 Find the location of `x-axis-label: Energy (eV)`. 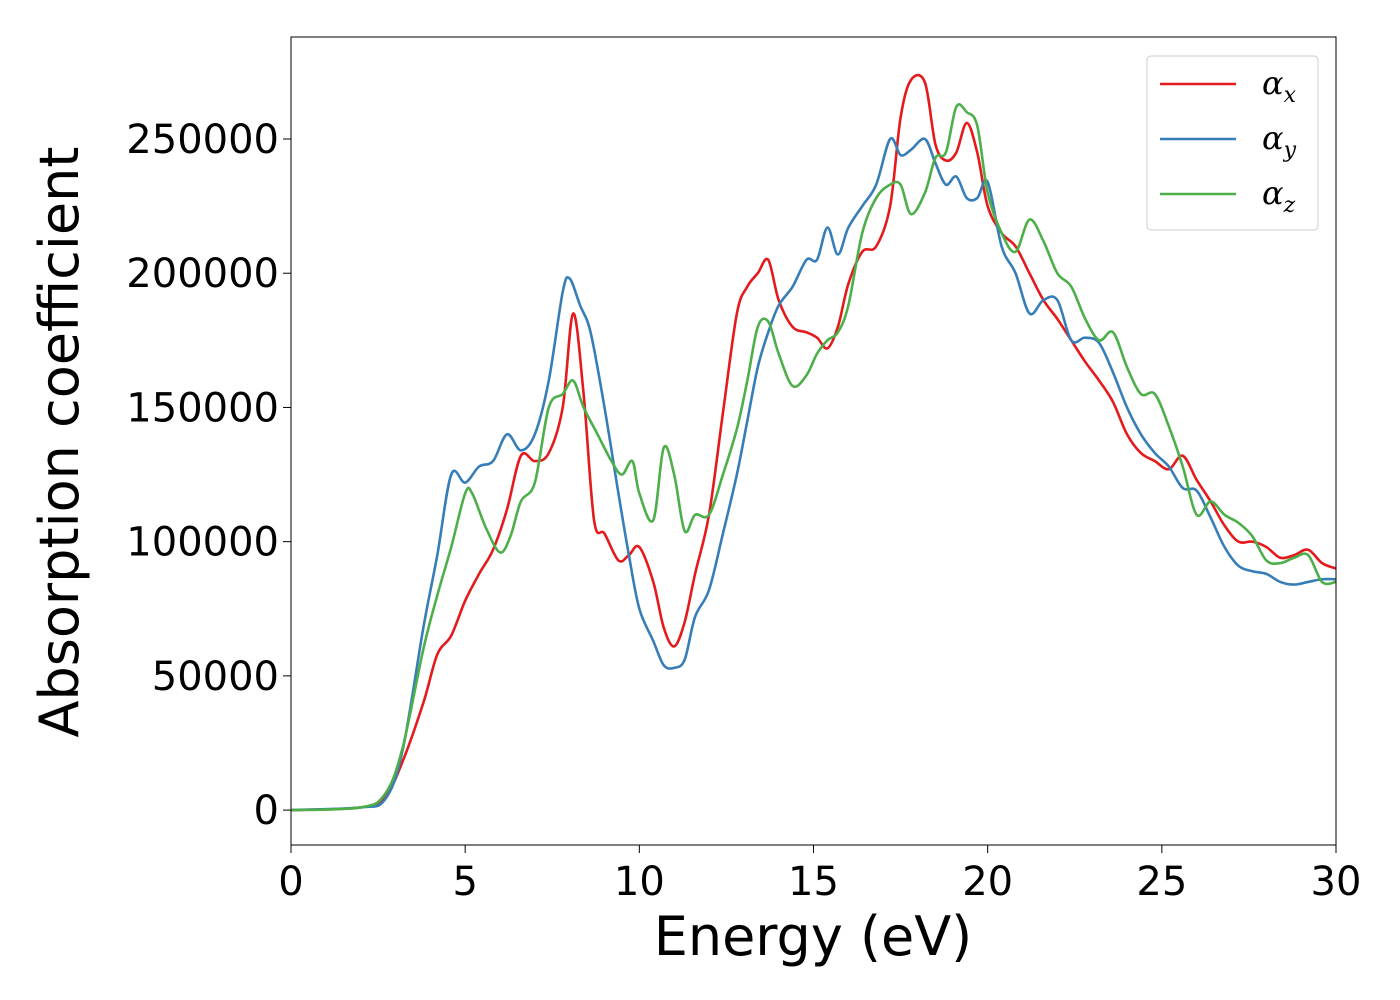

x-axis-label: Energy (eV) is located at coordinates (813, 936).